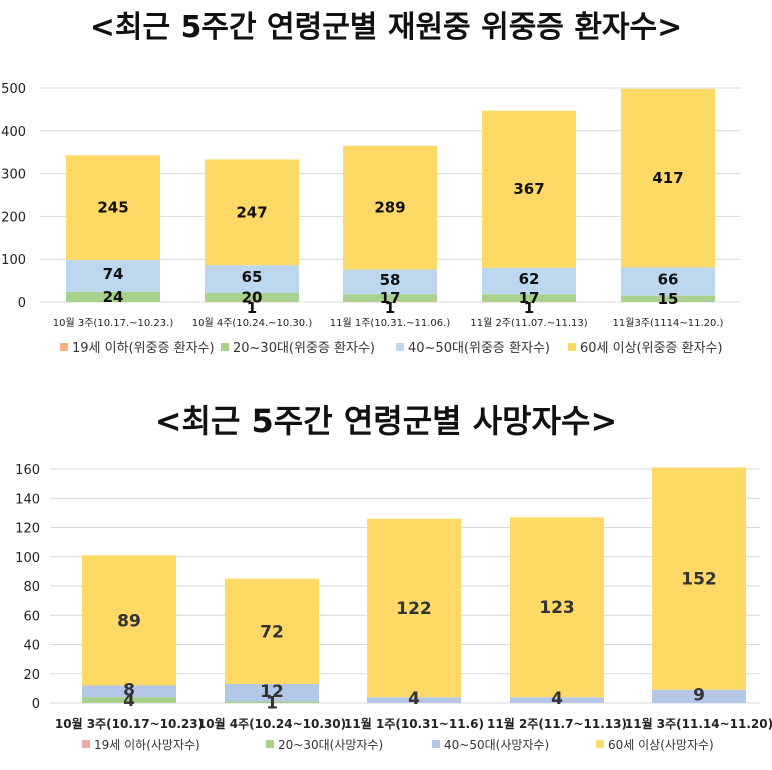  I want to click on x-category-label: 11월 1주(10.31~11.6), so click(414, 723).